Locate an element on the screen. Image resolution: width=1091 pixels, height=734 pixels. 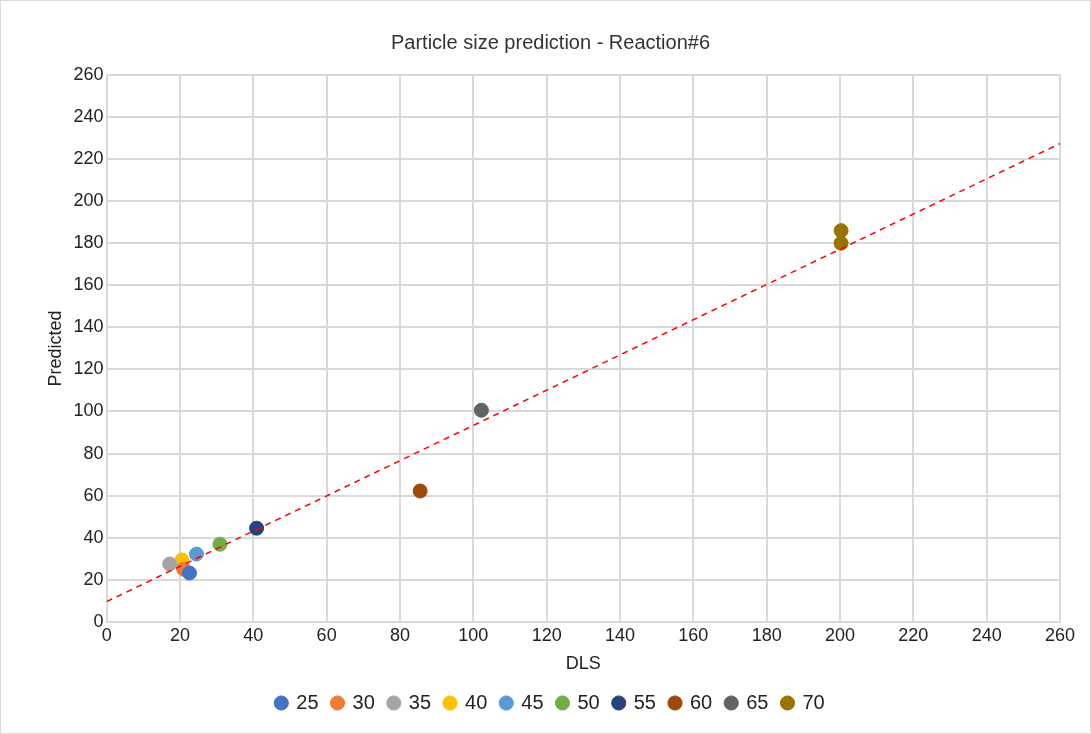
x-tick-label: 180 is located at coordinates (766, 634).